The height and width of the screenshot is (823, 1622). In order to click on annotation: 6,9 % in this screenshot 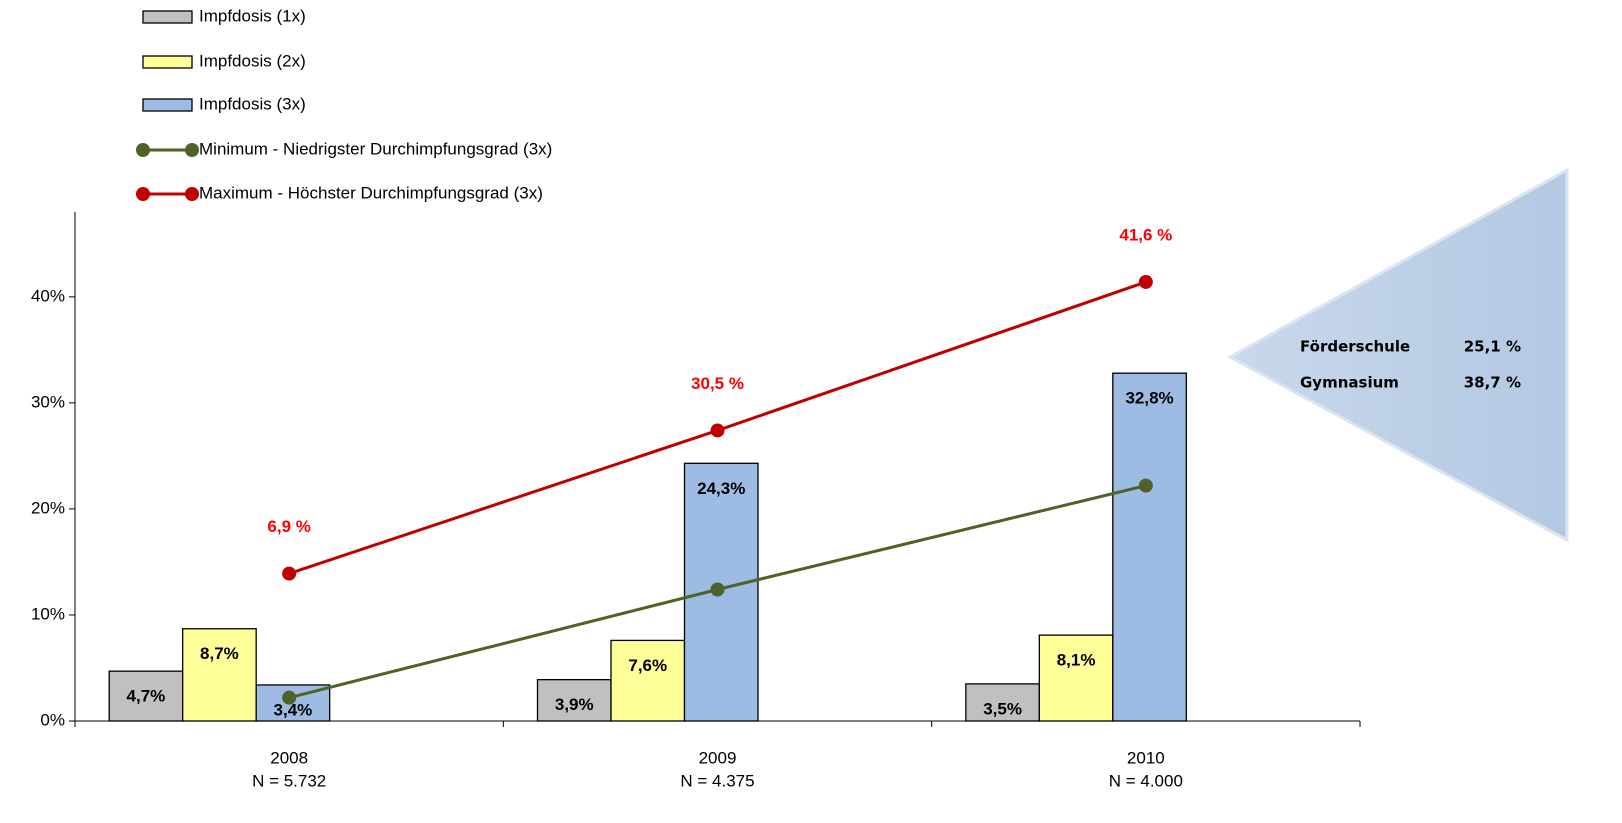, I will do `click(288, 526)`.